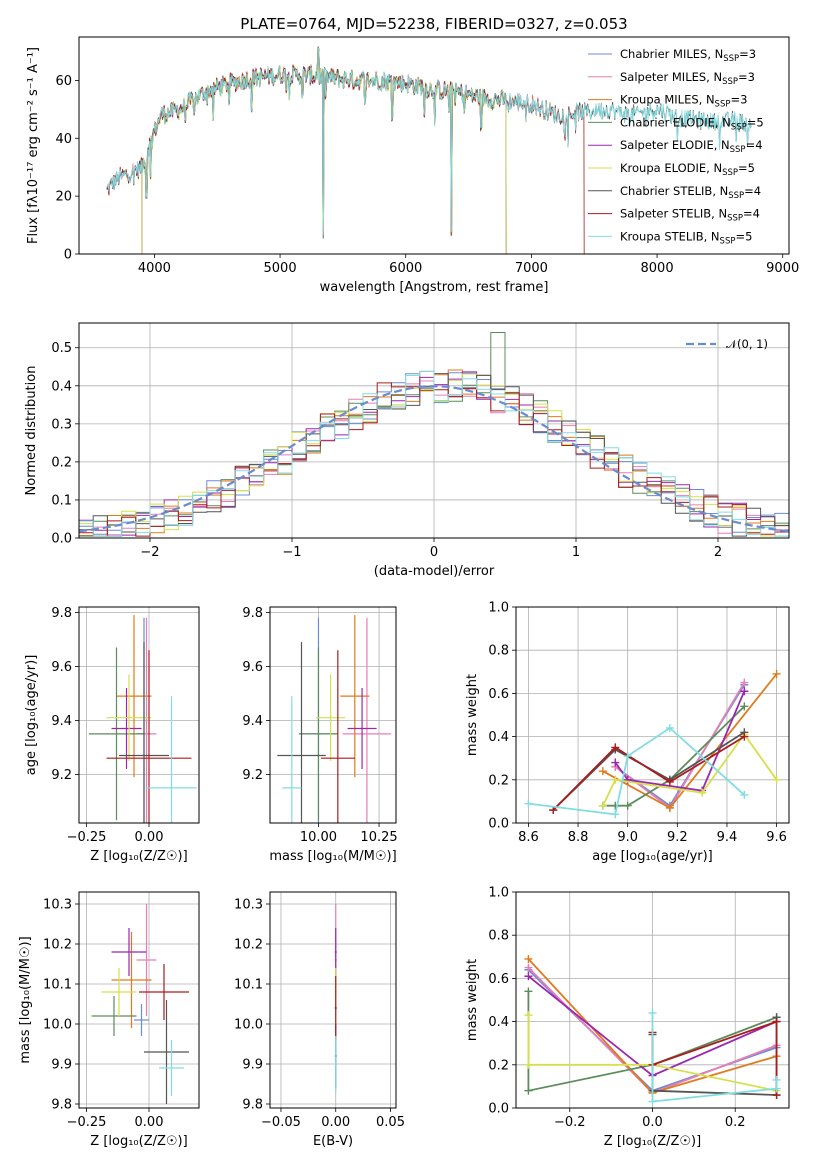  I want to click on x-axis-label: mass [log₁₀(M/M☉)], so click(332, 856).